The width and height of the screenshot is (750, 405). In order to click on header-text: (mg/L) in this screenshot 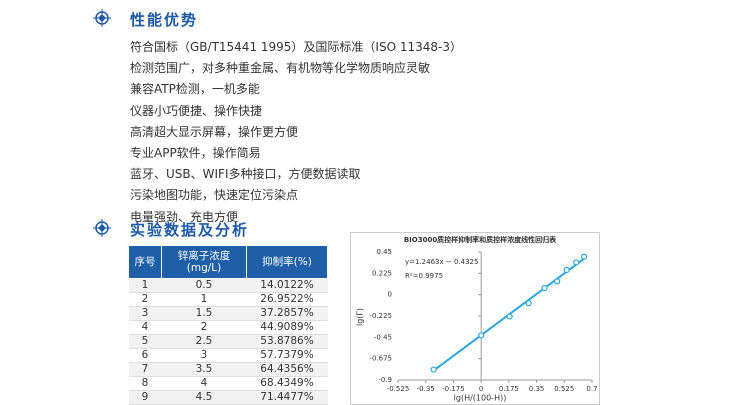, I will do `click(204, 268)`.